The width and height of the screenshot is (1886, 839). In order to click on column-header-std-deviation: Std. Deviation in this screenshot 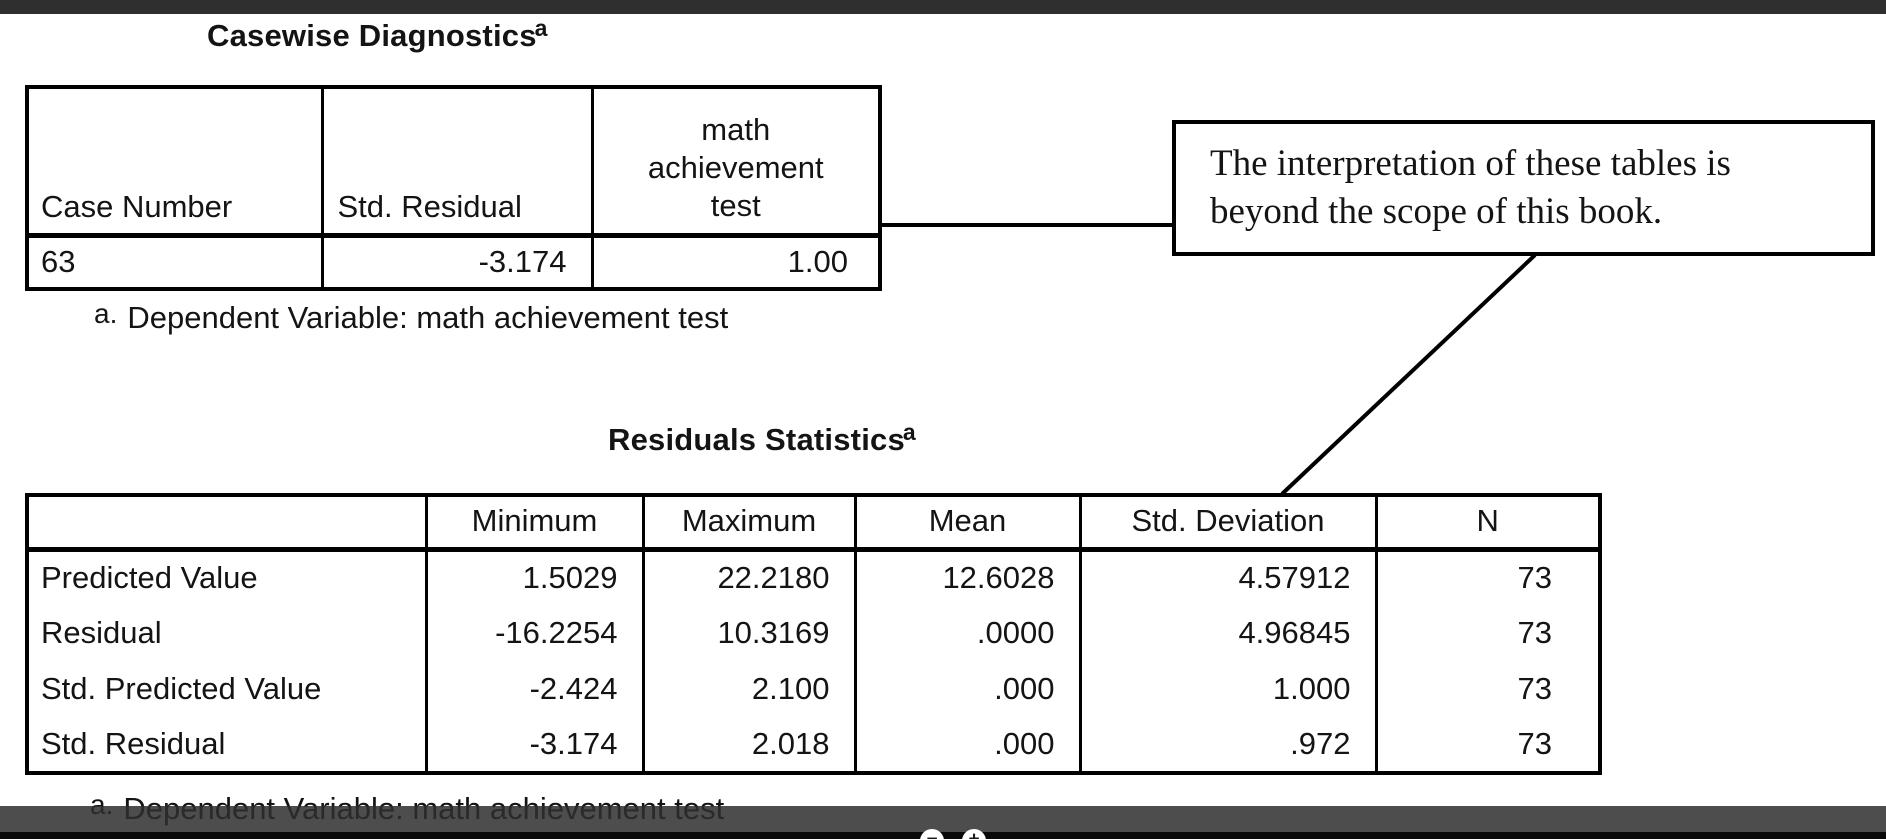, I will do `click(1227, 523)`.